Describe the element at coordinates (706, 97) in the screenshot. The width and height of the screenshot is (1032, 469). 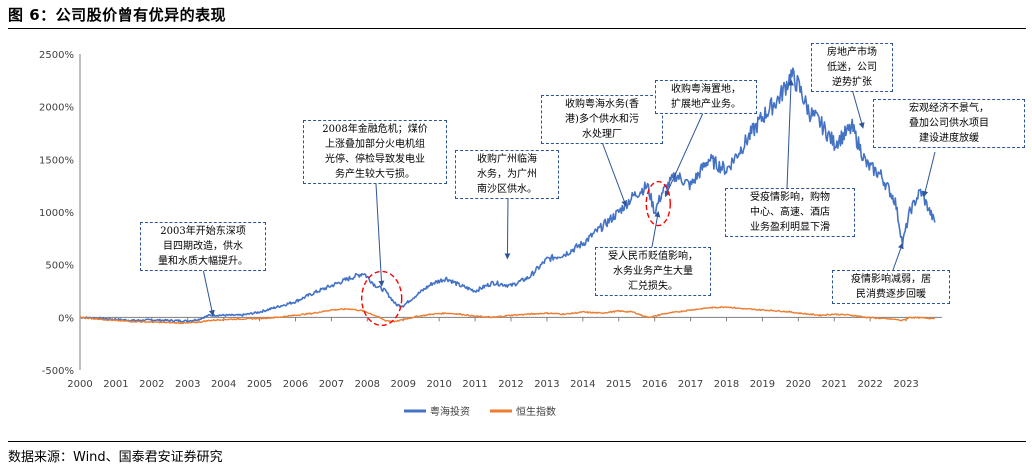
I see `annotation-box: 收购粤海置地， 扩展地产业务。` at that location.